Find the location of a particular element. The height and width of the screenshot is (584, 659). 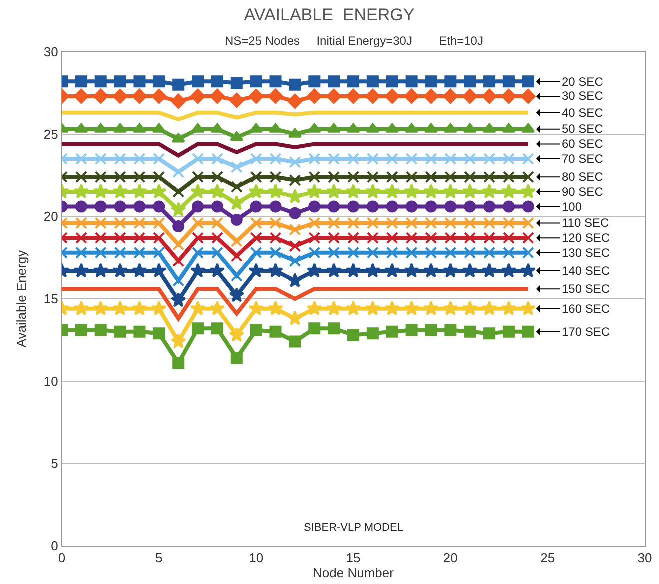

x-tick-label: 20 is located at coordinates (450, 558).